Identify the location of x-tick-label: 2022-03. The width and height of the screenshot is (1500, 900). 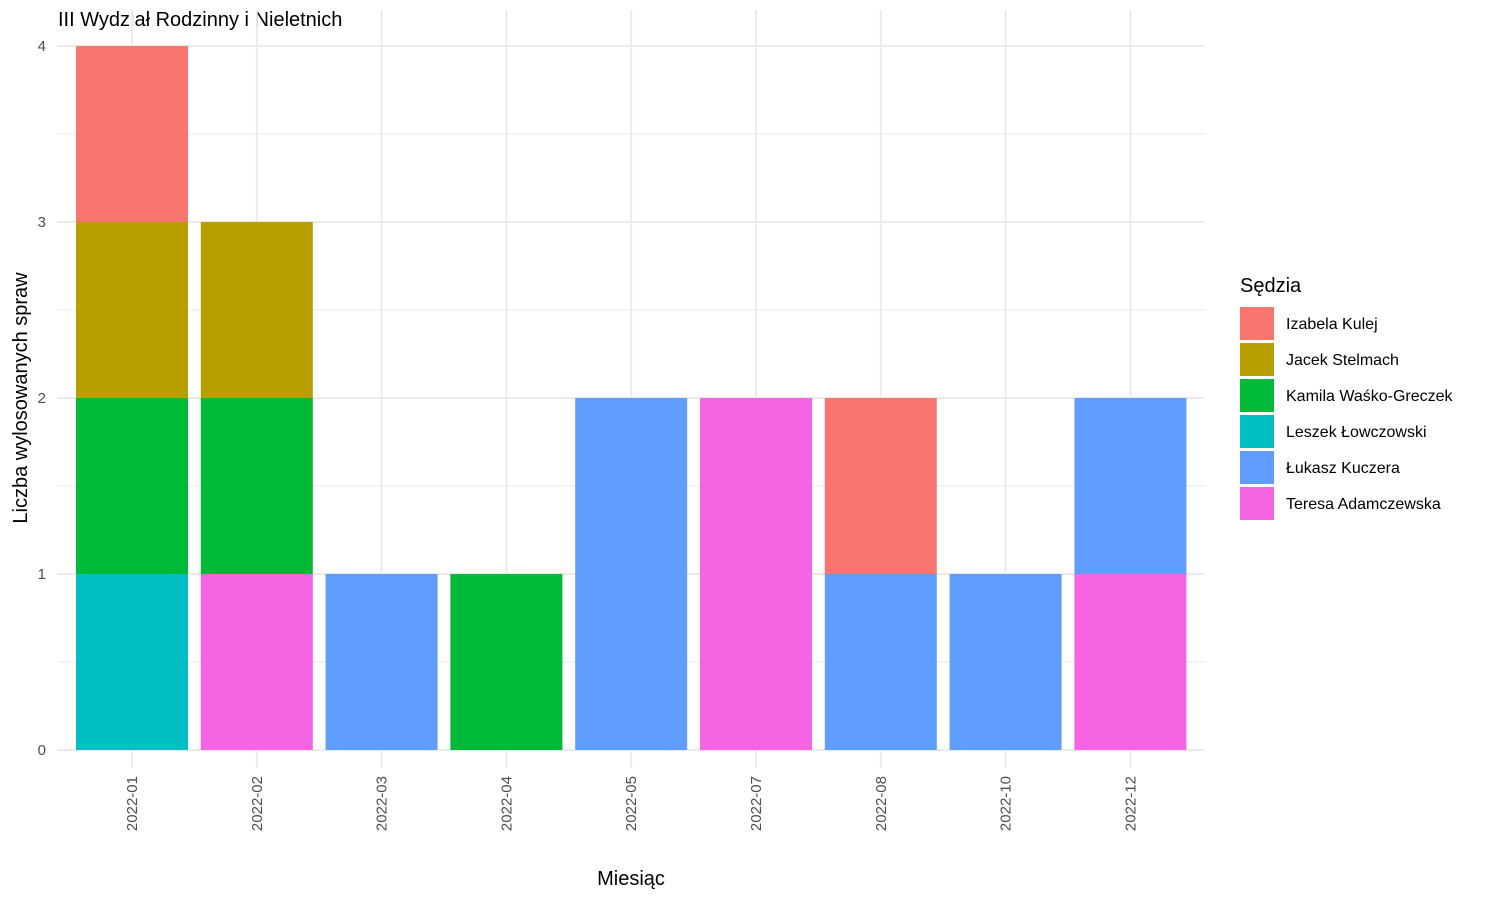
(382, 803).